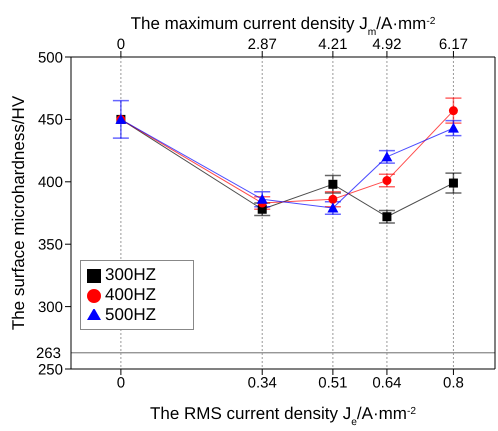  What do you see at coordinates (262, 44) in the screenshot?
I see `text: 2.87` at bounding box center [262, 44].